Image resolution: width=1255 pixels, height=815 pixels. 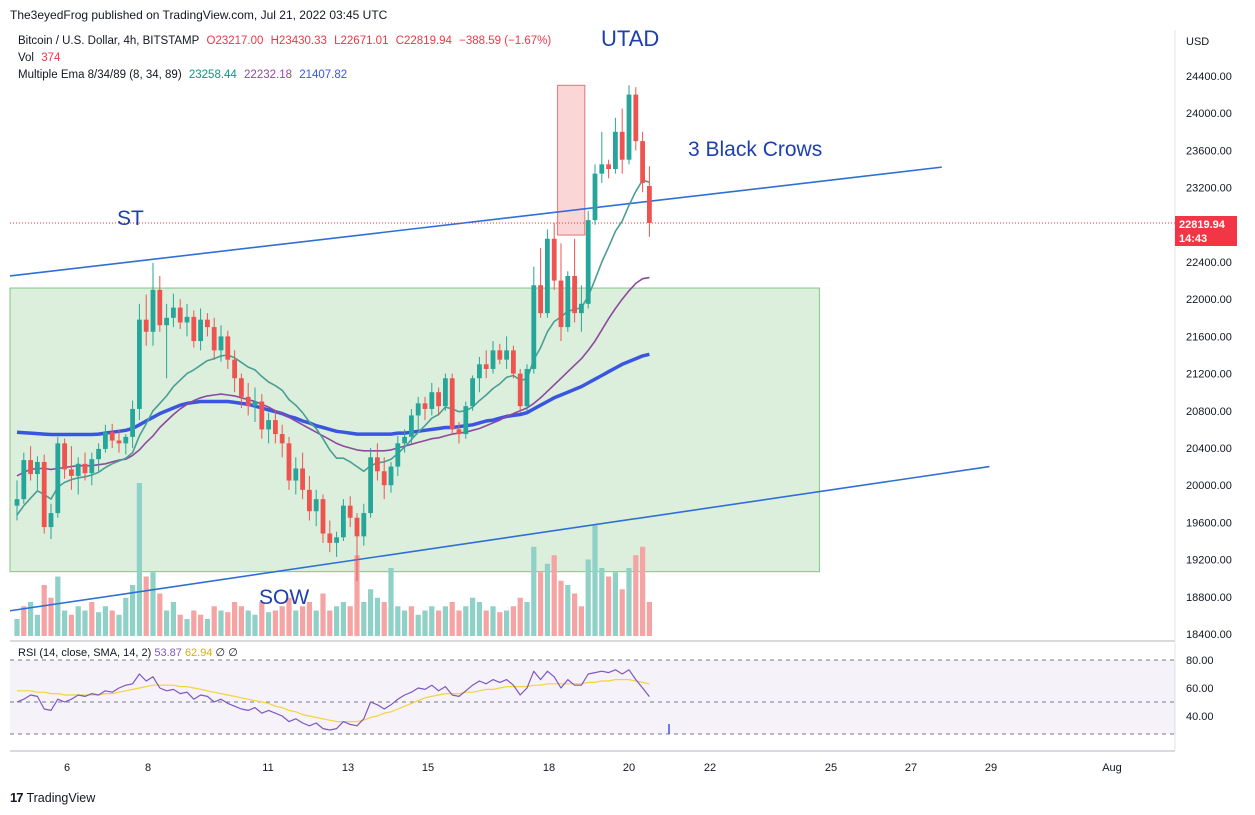 I want to click on tradingview-logo: 17 TradingView, so click(x=52, y=797).